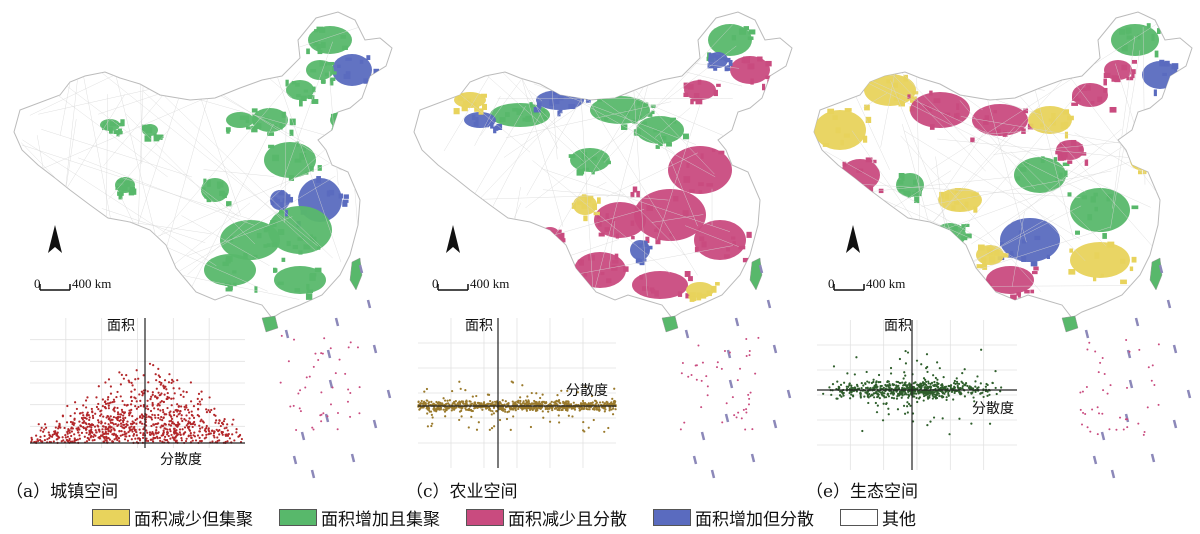 This screenshot has width=1200, height=534. I want to click on map-region-pink, so click(550, 235).